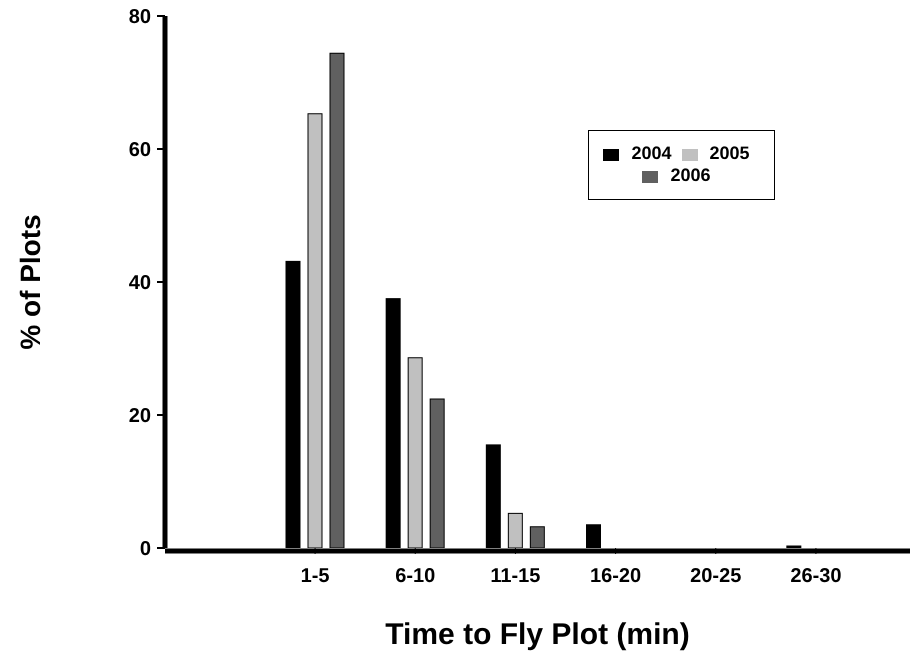  Describe the element at coordinates (816, 576) in the screenshot. I see `x-tick-label: 26-30` at that location.